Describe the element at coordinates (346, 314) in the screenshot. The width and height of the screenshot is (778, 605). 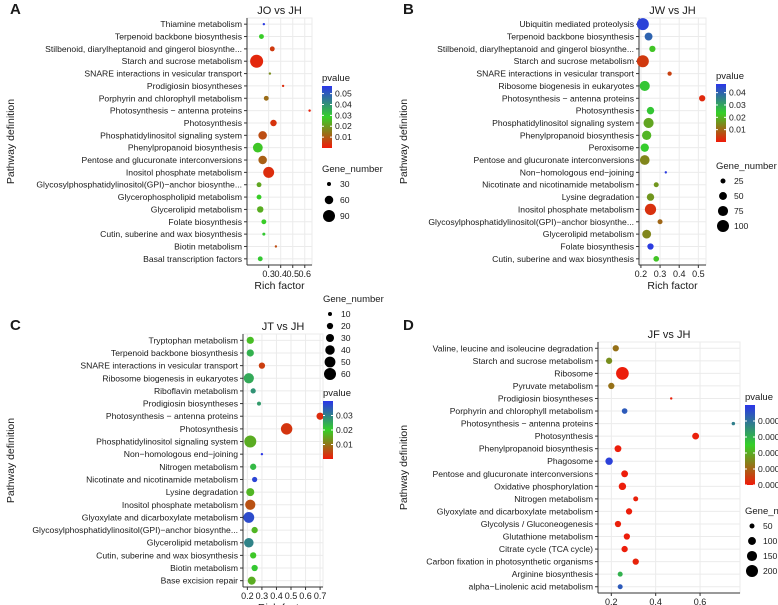
I see `size-legend-label: 10` at that location.